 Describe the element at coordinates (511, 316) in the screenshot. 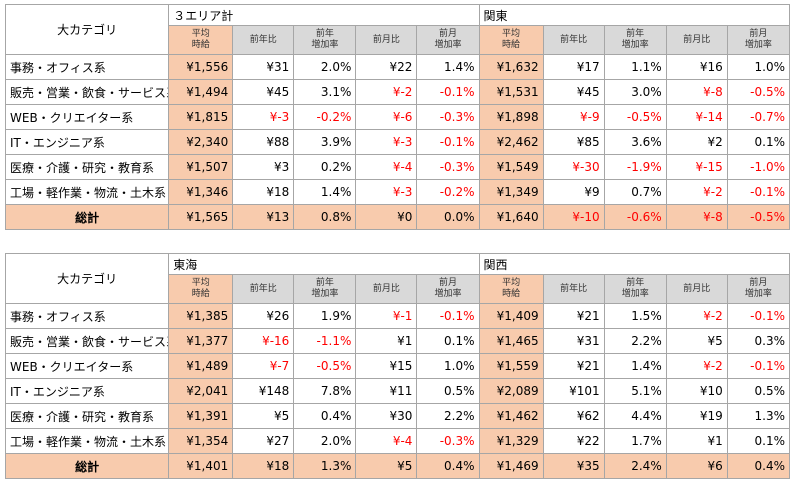

I see `value-cell-avg: ¥1,409` at that location.